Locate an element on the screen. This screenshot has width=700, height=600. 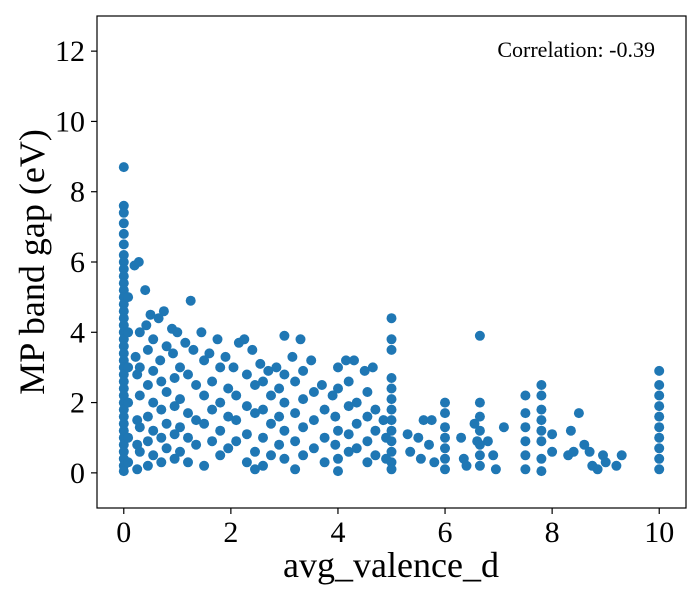
x-tick-label: 2 is located at coordinates (230, 532).